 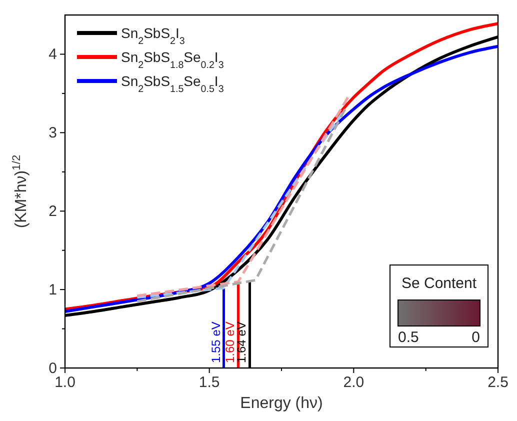 What do you see at coordinates (153, 35) in the screenshot?
I see `legend-label: Sn$_{2}$SbS$_{2}$I$_{3}$` at bounding box center [153, 35].